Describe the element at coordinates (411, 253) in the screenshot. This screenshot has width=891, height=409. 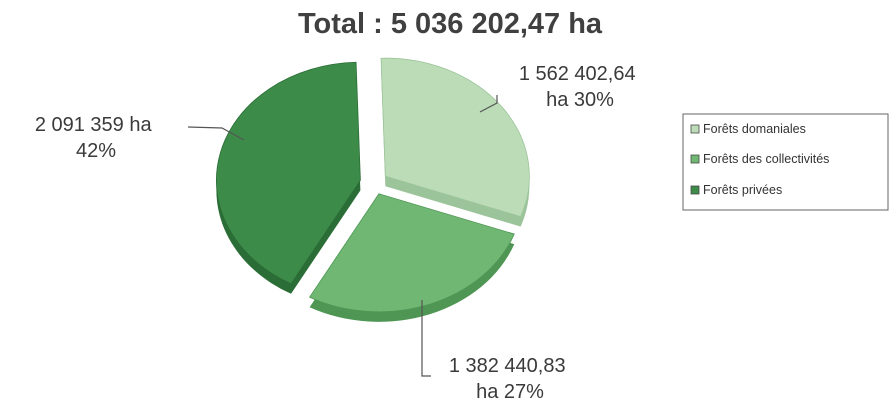
I see `pie-slice-collectivites` at that location.